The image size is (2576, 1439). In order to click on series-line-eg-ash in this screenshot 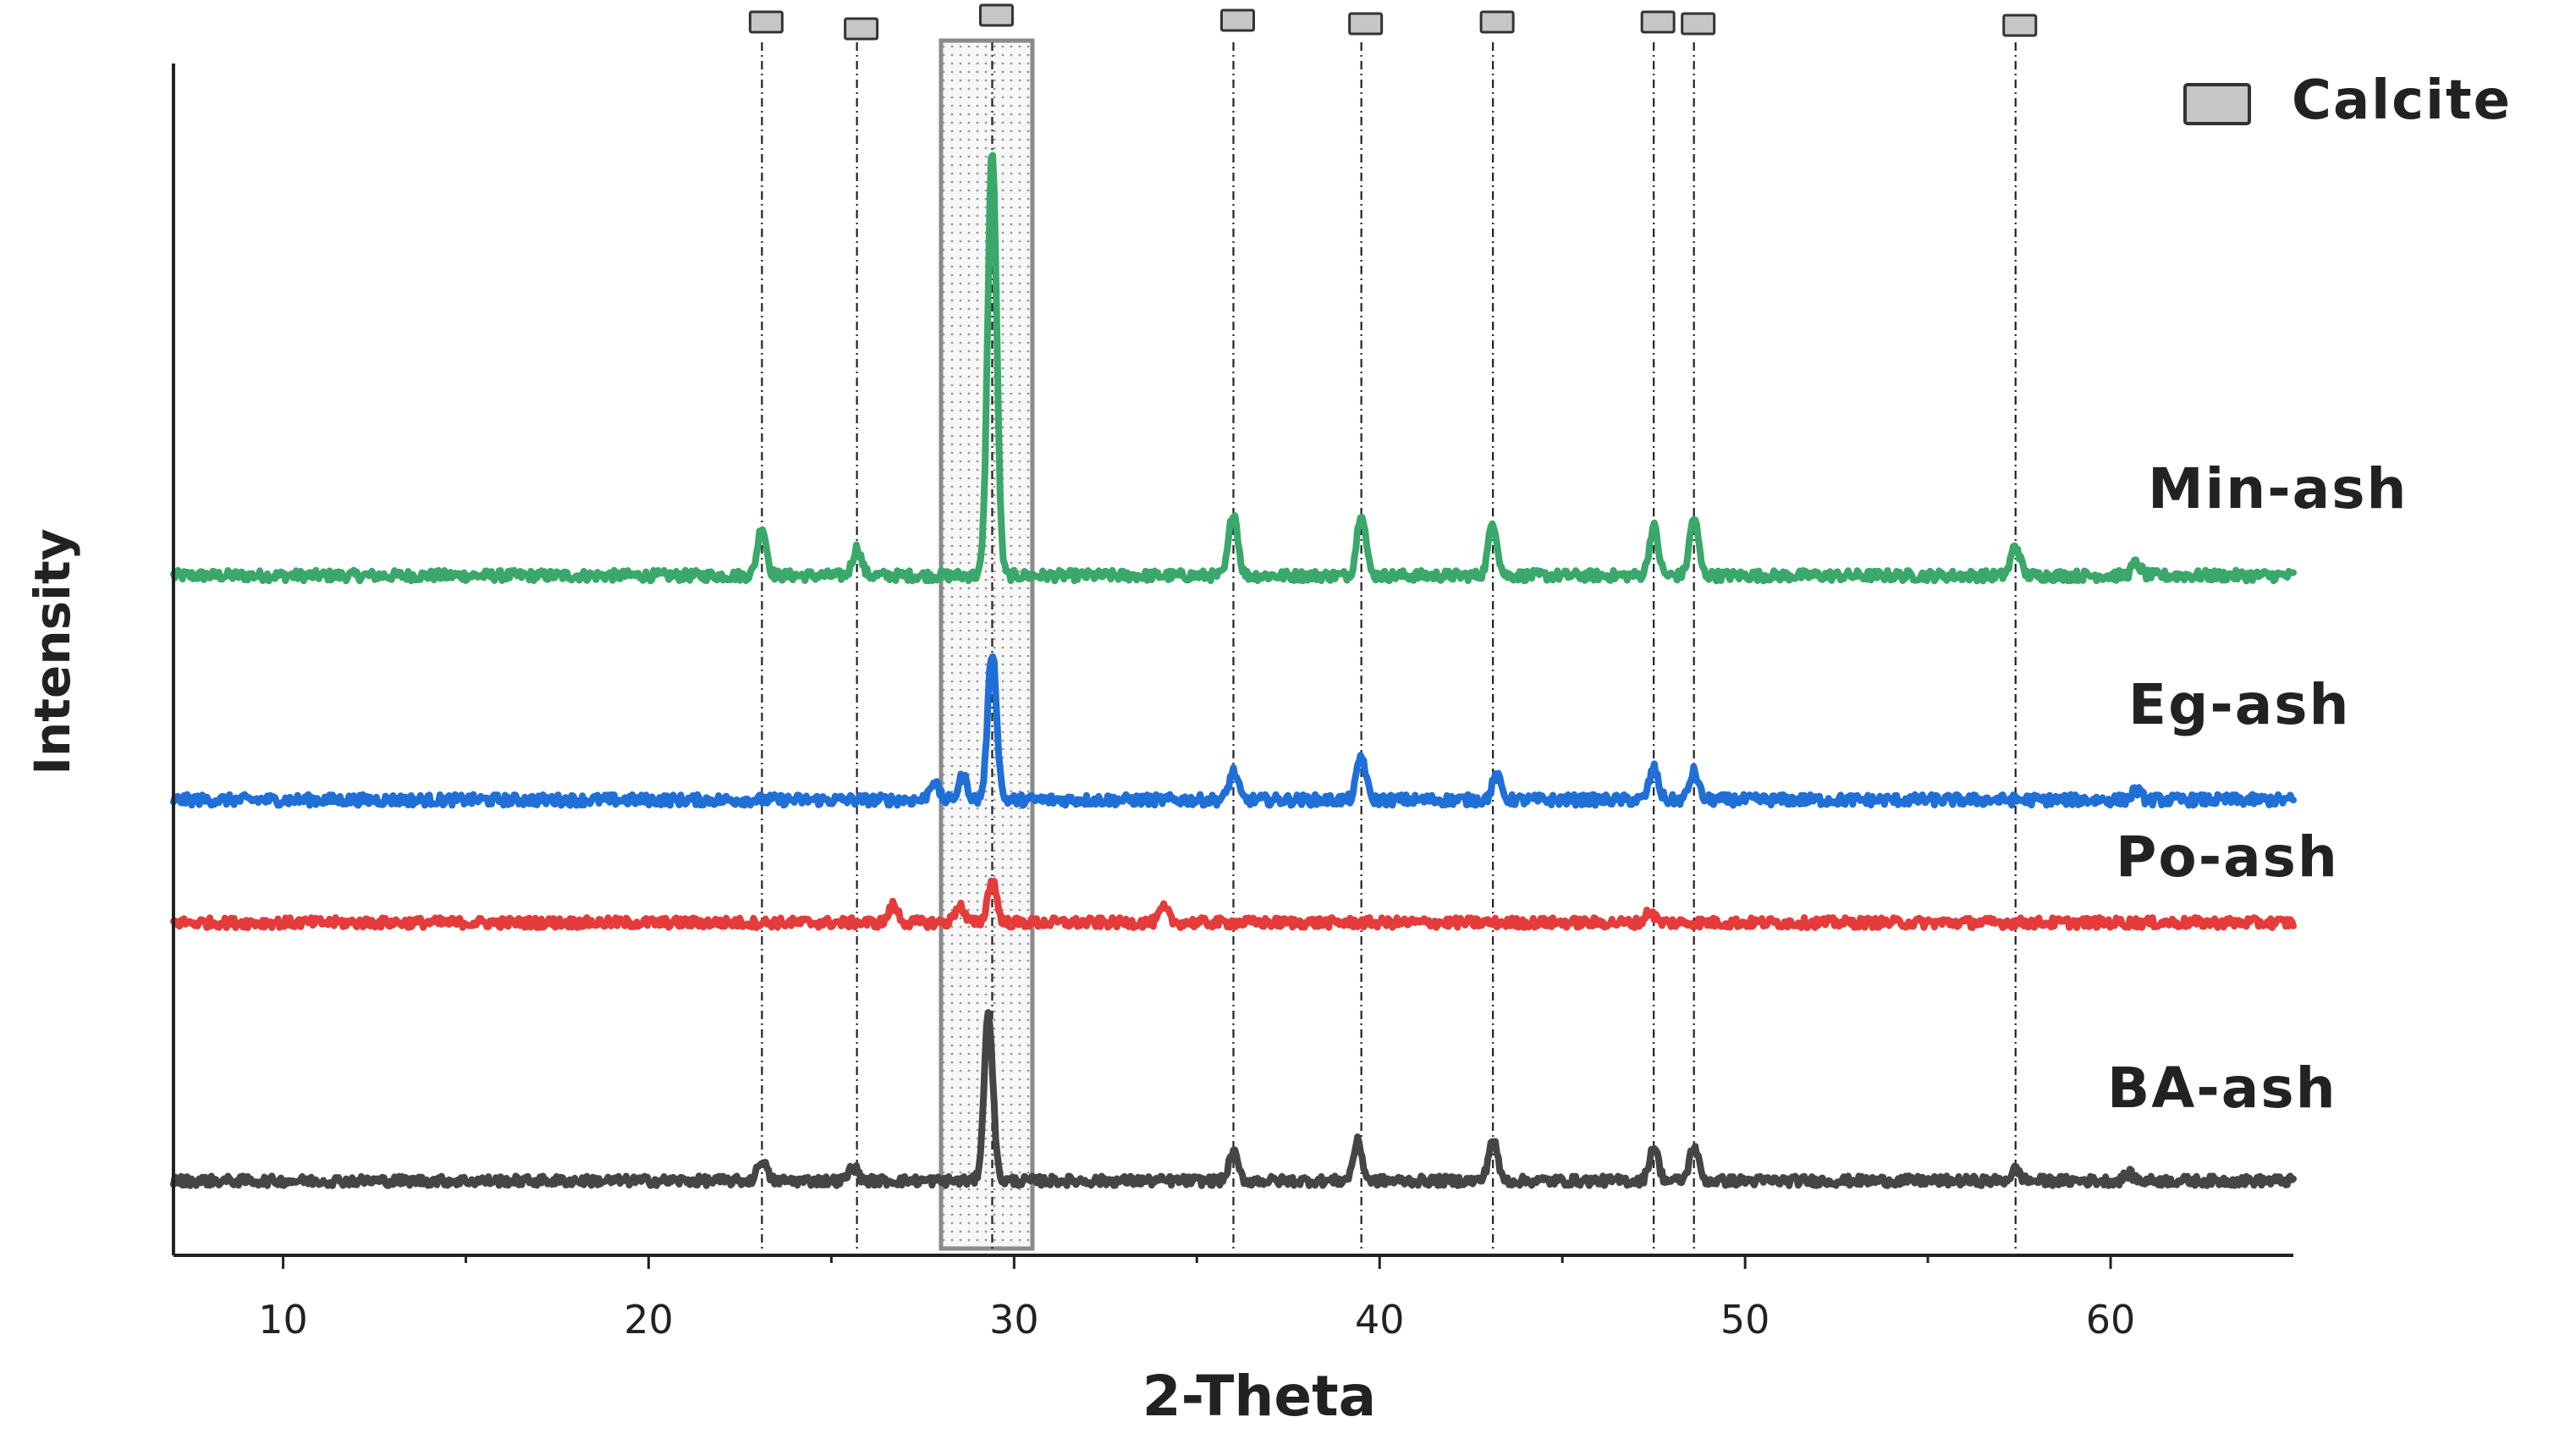, I will do `click(1233, 731)`.